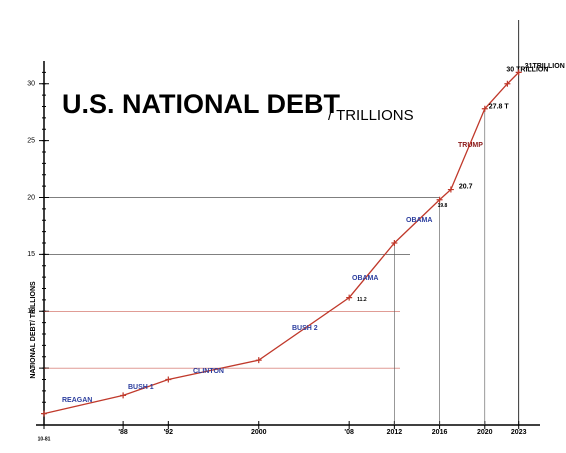 The image size is (566, 453). What do you see at coordinates (201, 104) in the screenshot?
I see `chart-title: U.S. NATIONAL DEBT` at bounding box center [201, 104].